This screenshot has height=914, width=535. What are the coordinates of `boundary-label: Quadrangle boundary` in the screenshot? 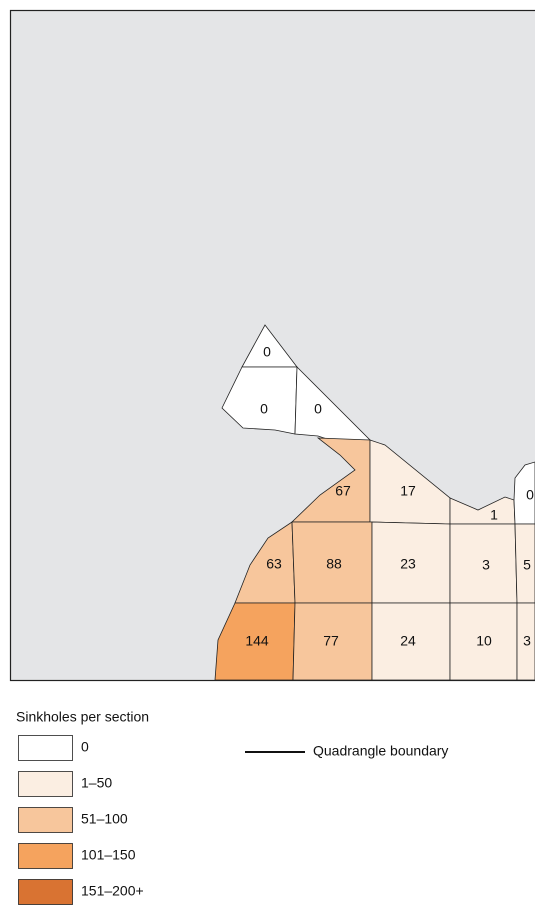 It's located at (380, 751).